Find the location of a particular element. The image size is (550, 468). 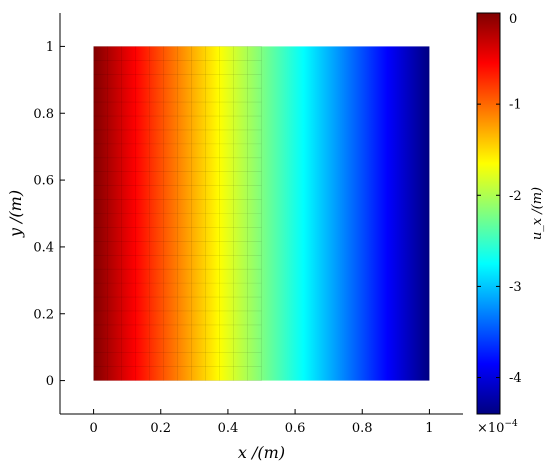

y-tick-label: 0.8 is located at coordinates (43, 114).